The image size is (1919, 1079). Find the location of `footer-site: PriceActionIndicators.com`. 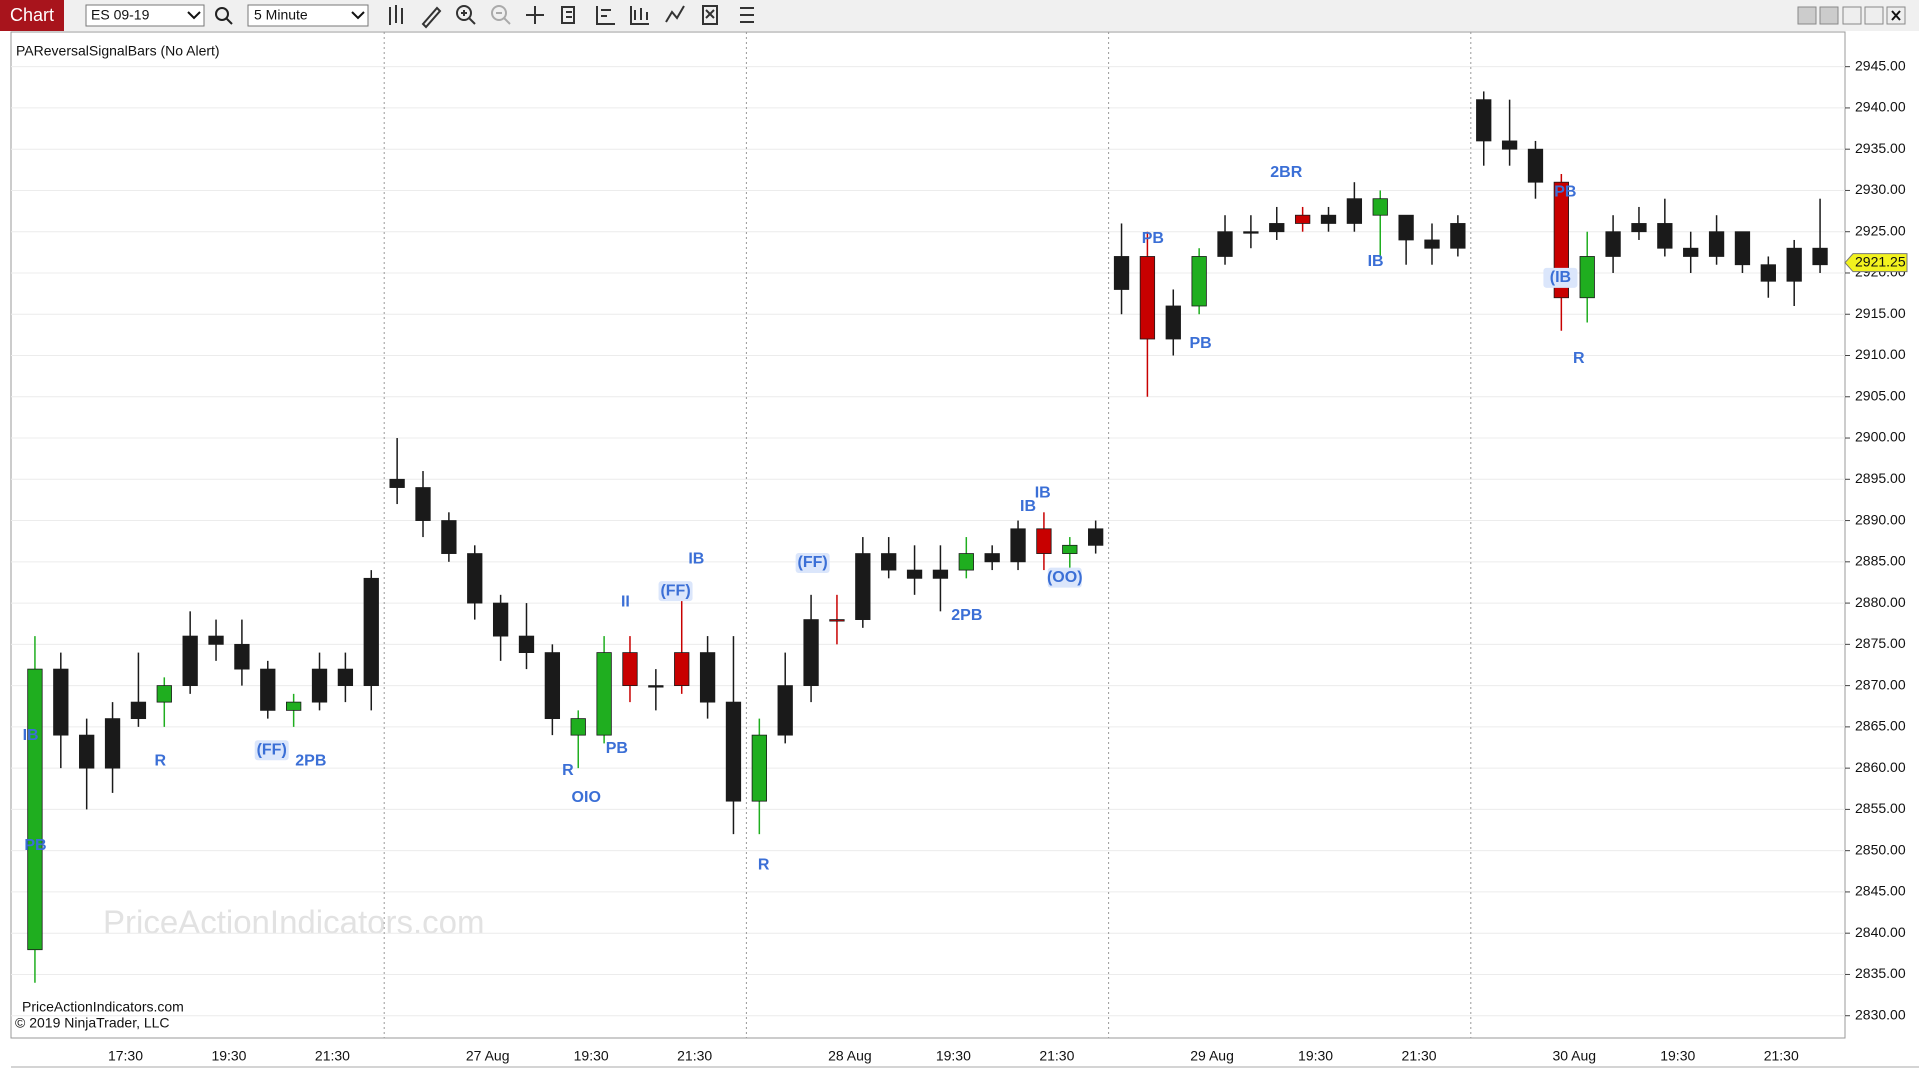

footer-site: PriceActionIndicators.com is located at coordinates (103, 1007).